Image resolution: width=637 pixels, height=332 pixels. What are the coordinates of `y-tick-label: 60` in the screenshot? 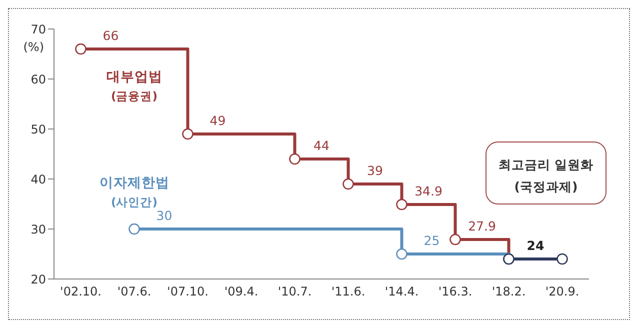 It's located at (38, 79).